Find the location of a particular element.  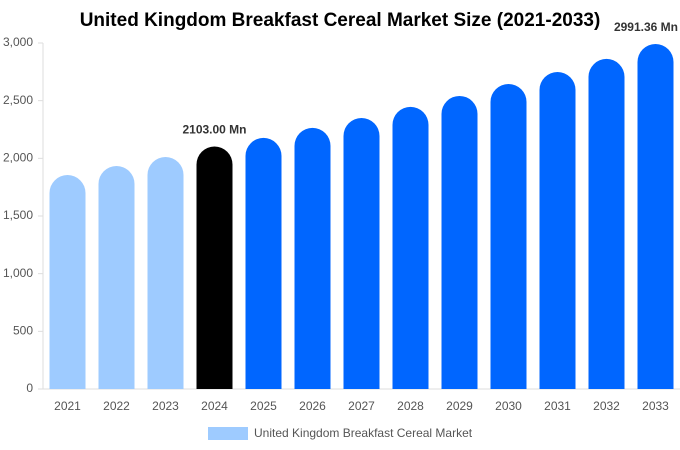

x-tick-label: 2023 is located at coordinates (165, 406).